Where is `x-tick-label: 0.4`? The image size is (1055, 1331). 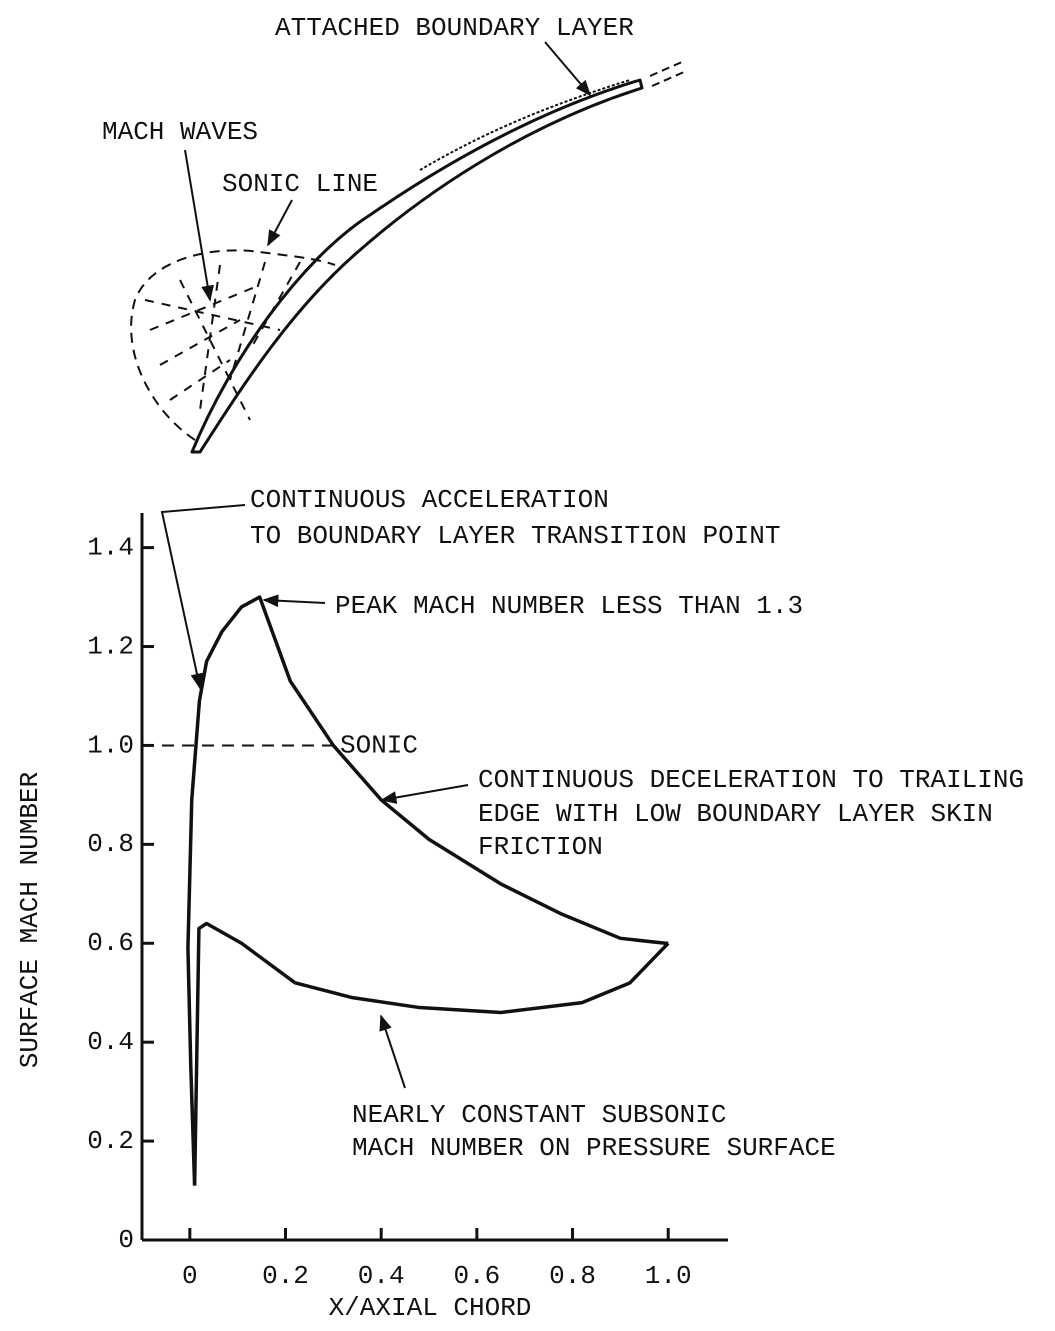 x-tick-label: 0.4 is located at coordinates (381, 1276).